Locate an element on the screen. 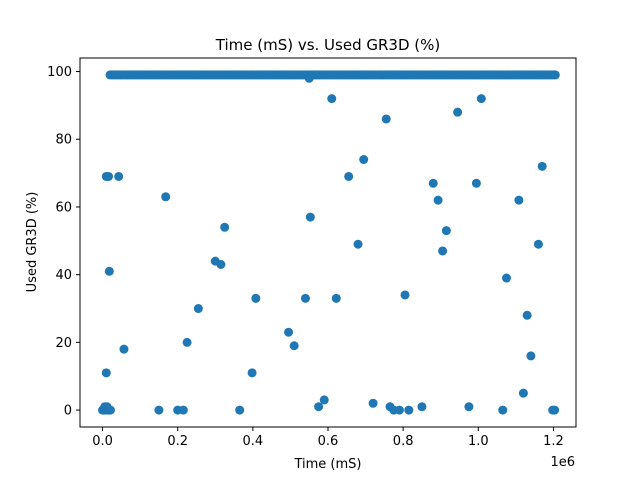 The height and width of the screenshot is (480, 640). data-point-band is located at coordinates (555, 75).